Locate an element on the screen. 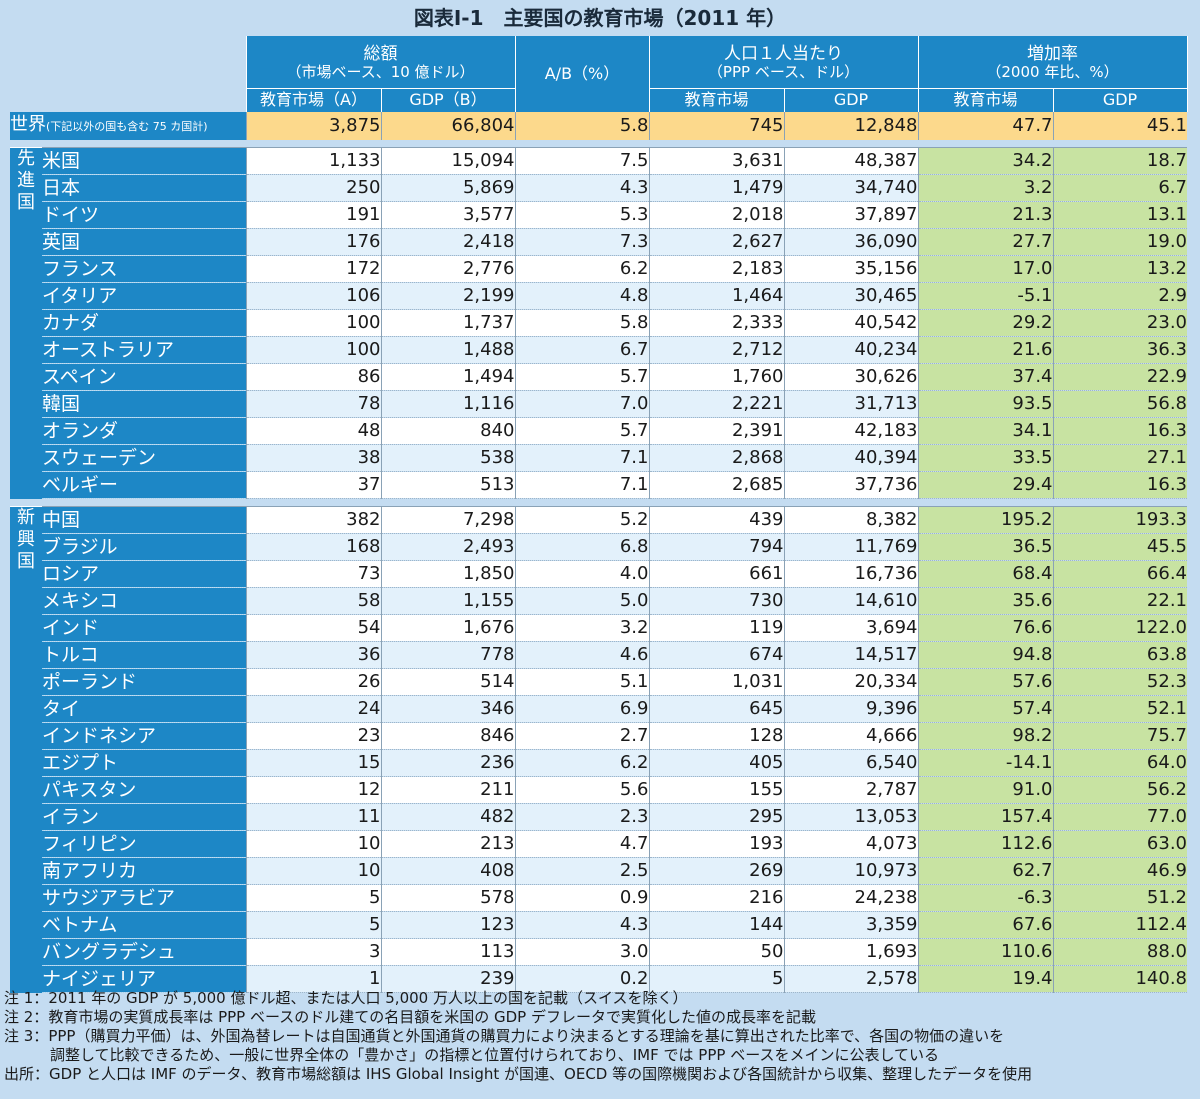  table-cell: 1,488 is located at coordinates (447, 350).